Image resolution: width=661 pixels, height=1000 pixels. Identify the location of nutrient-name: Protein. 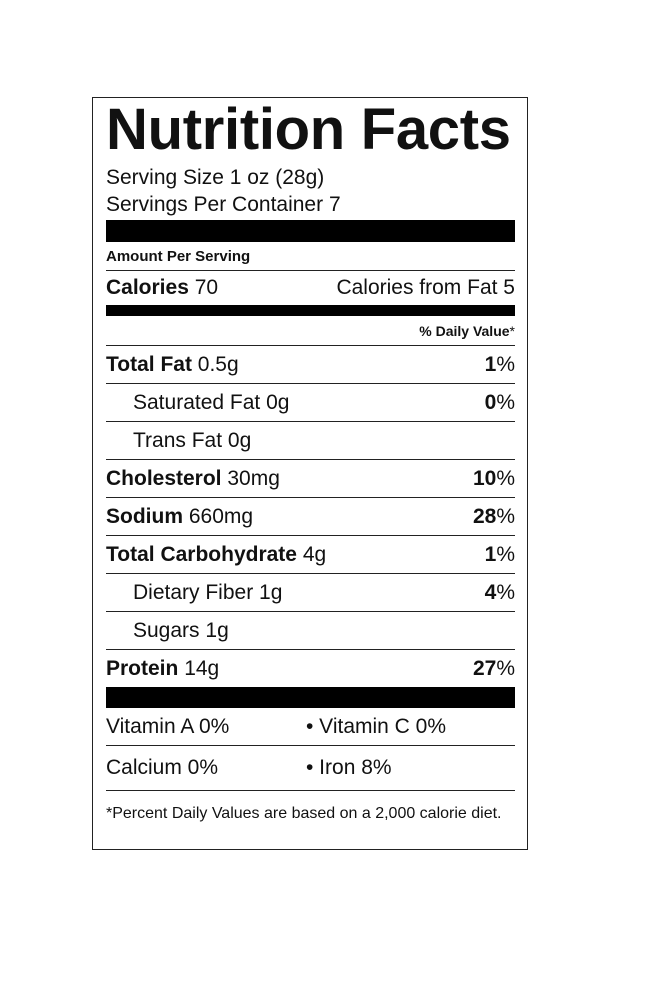
(142, 668).